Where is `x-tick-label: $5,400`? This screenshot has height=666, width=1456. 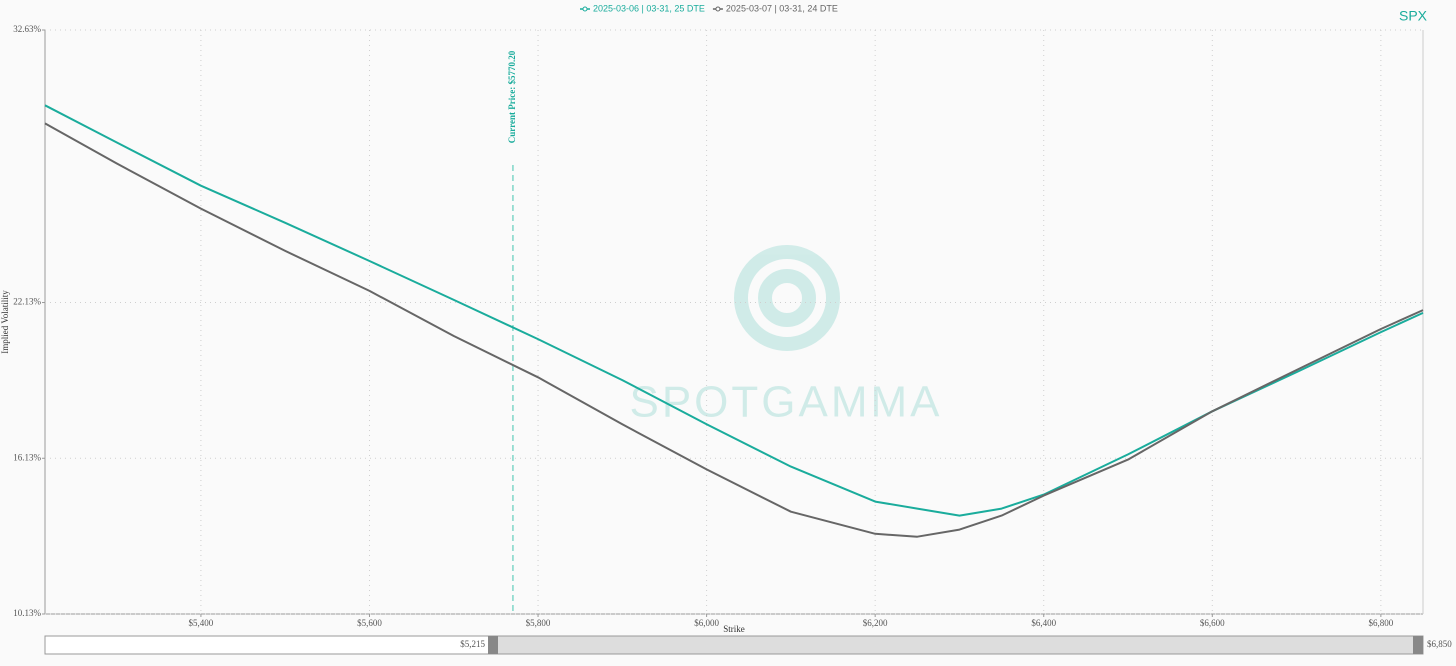
x-tick-label: $5,400 is located at coordinates (201, 623).